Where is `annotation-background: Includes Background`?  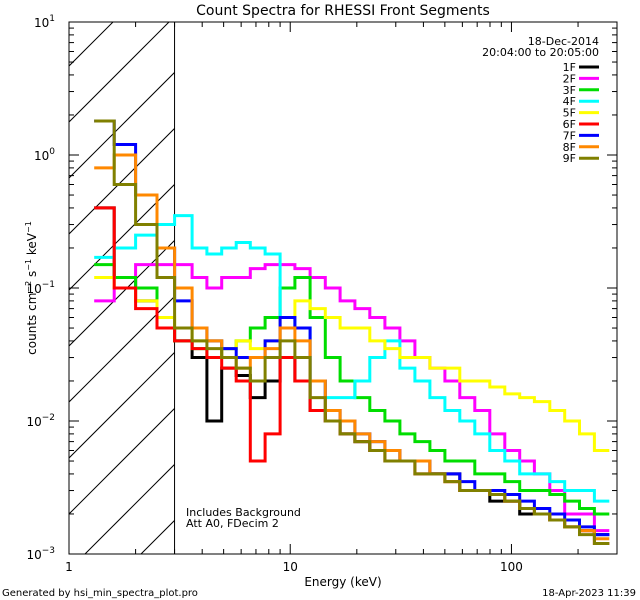
annotation-background: Includes Background is located at coordinates (243, 512).